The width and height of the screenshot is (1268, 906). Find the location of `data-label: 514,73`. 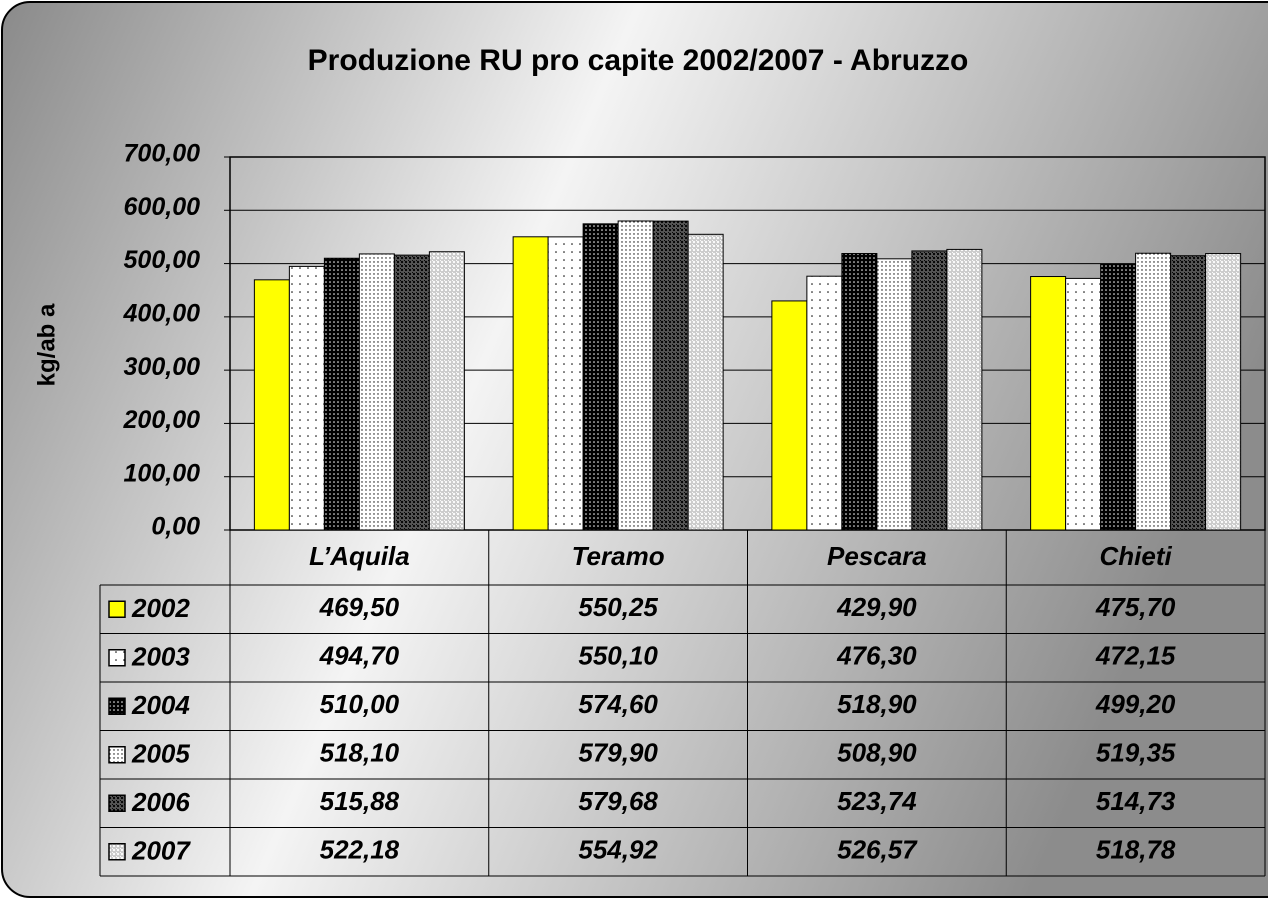

data-label: 514,73 is located at coordinates (1136, 801).